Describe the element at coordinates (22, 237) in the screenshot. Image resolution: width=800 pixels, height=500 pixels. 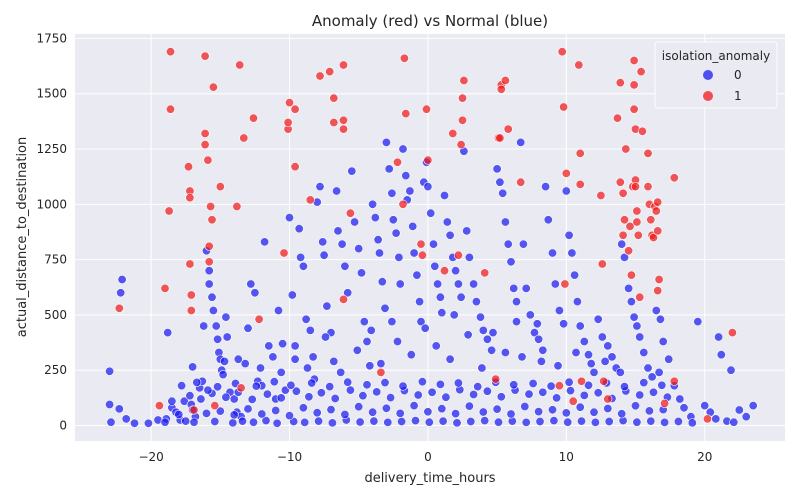
I see `y-axis-label: actual_distance_to_destination` at that location.